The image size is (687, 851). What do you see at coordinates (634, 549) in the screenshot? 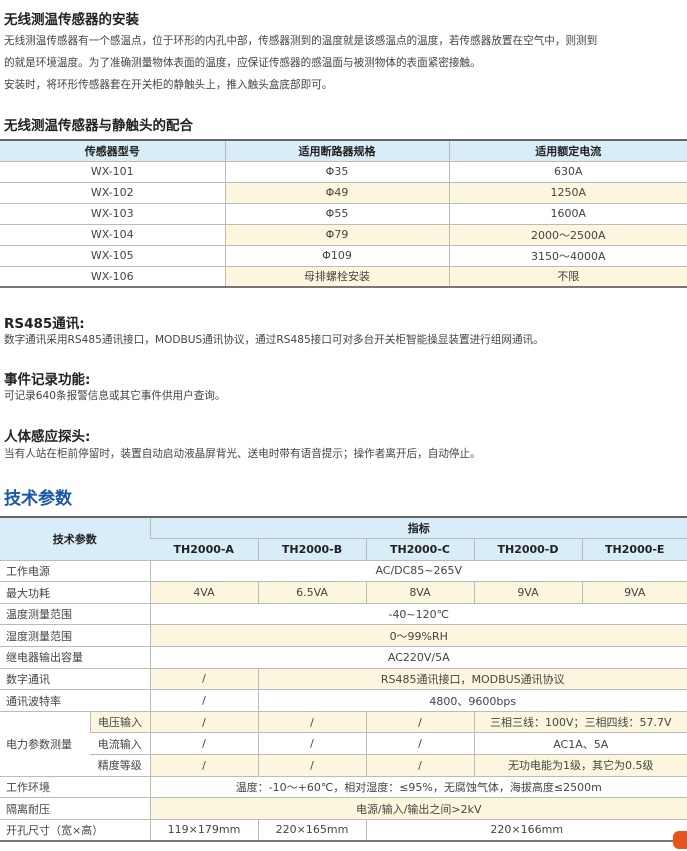
I see `model-header: TH2000-E` at bounding box center [634, 549].